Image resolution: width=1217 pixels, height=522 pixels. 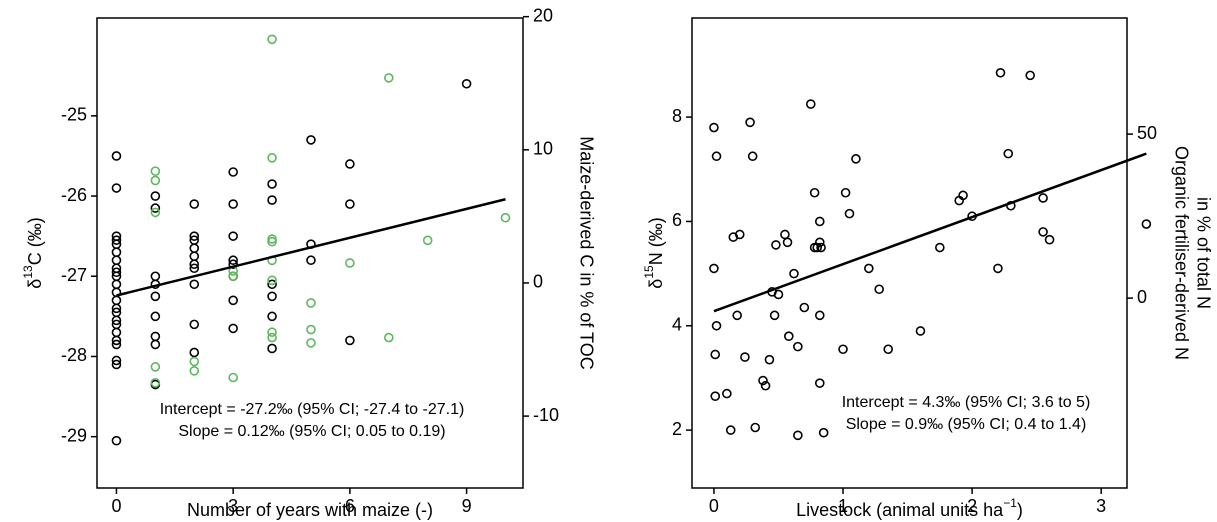 What do you see at coordinates (966, 424) in the screenshot?
I see `annotation: Slope = 0.9‰ (95% CI; 0.4 to 1.4)` at bounding box center [966, 424].